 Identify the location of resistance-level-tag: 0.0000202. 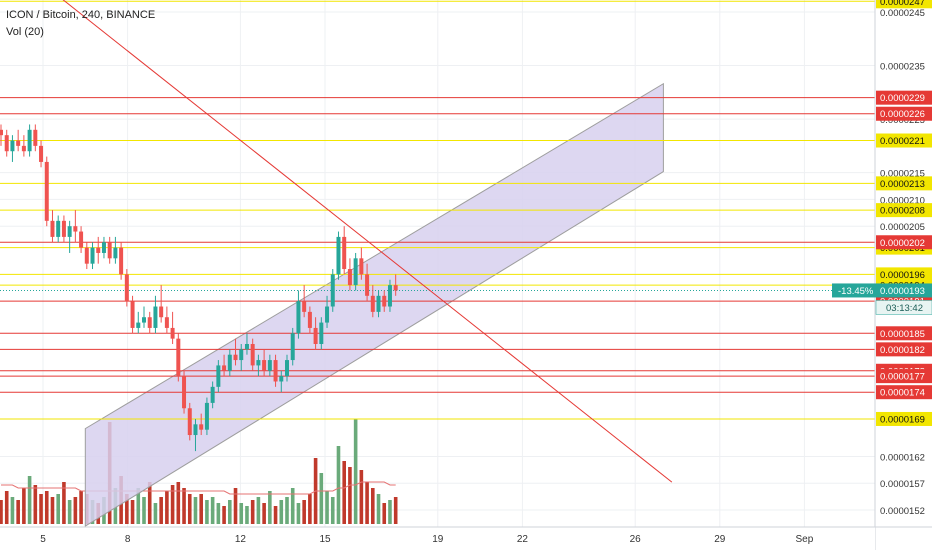
(902, 243).